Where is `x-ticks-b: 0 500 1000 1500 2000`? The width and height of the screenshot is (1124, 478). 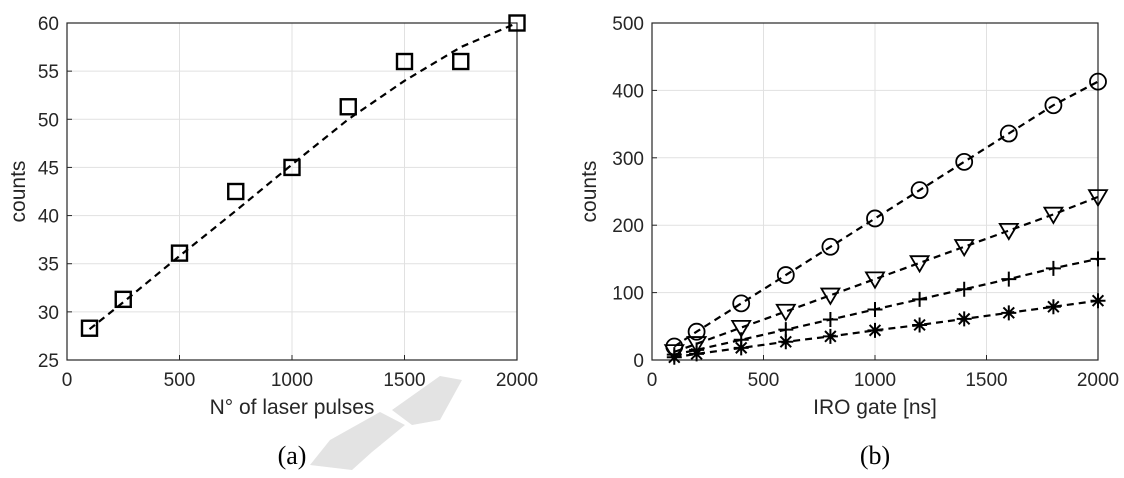
x-ticks-b: 0 500 1000 1500 2000 is located at coordinates (883, 373).